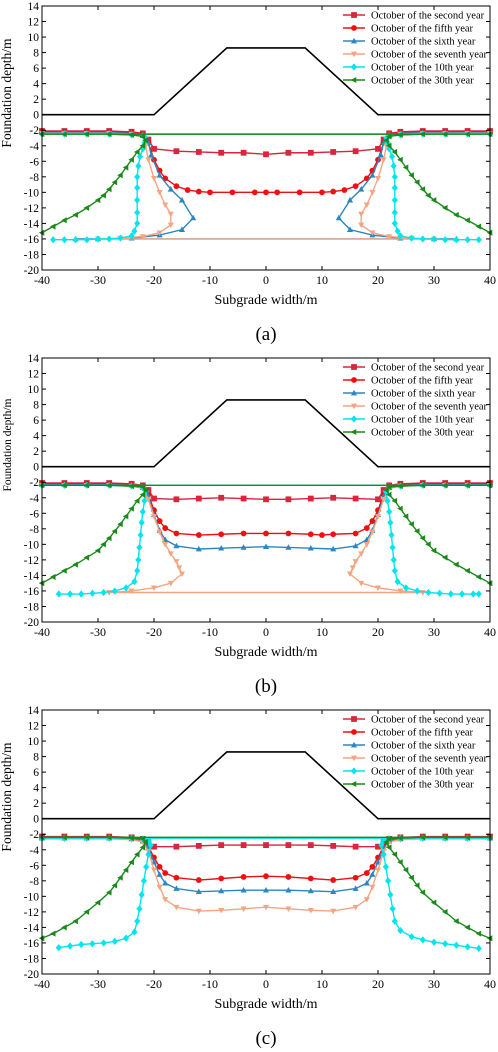 This screenshot has width=498, height=1052. I want to click on panel-label: (b), so click(266, 686).